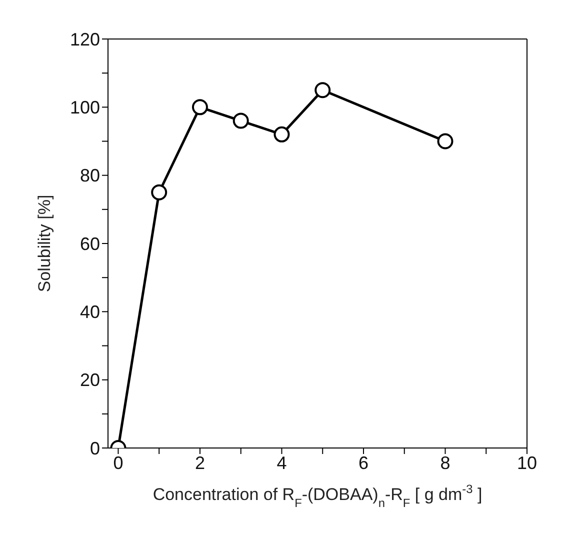 The width and height of the screenshot is (576, 542). What do you see at coordinates (90, 176) in the screenshot?
I see `y-tick-label: 80` at bounding box center [90, 176].